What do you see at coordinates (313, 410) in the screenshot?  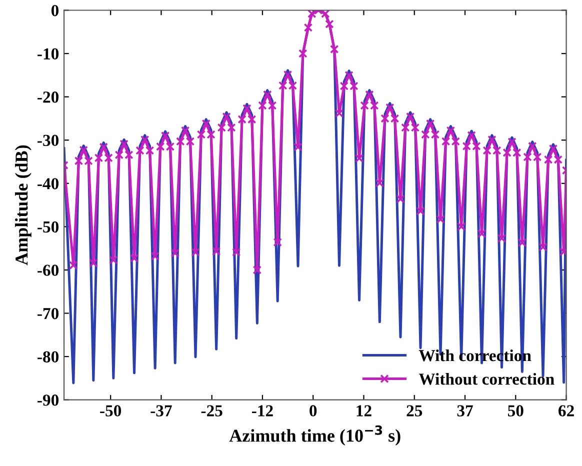 I see `x-tick-label: 0` at bounding box center [313, 410].